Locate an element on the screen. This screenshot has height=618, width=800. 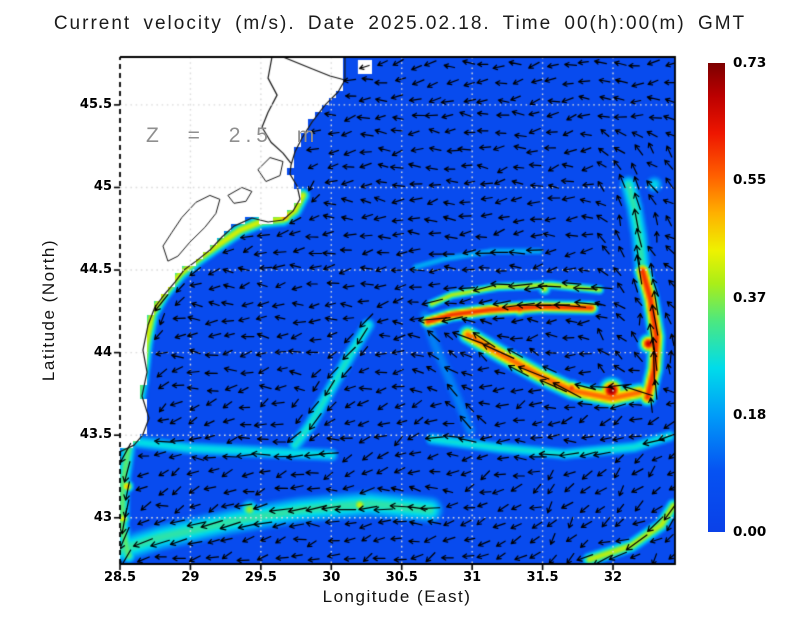
colorbar is located at coordinates (716, 297).